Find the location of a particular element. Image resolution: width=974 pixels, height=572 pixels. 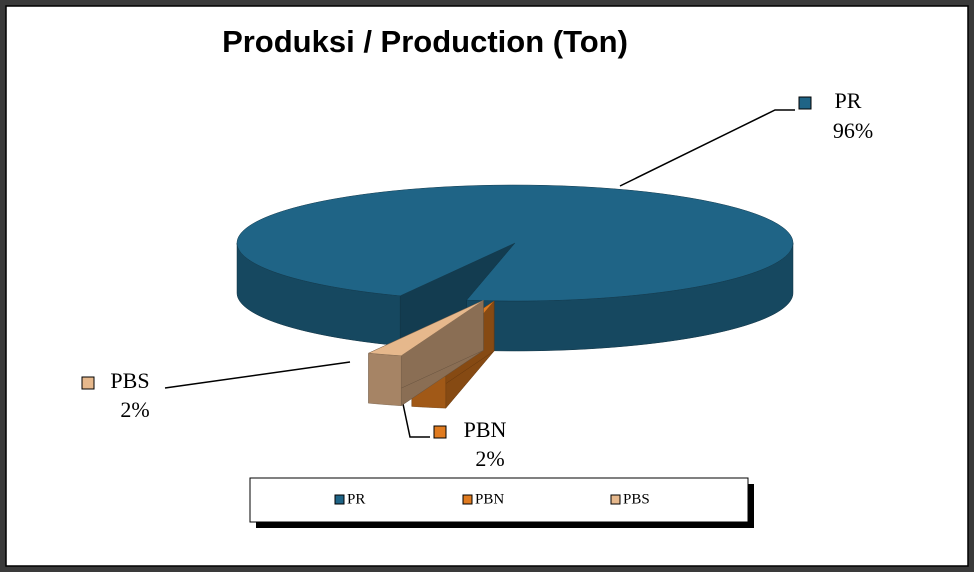

legend-label: PR is located at coordinates (356, 499).